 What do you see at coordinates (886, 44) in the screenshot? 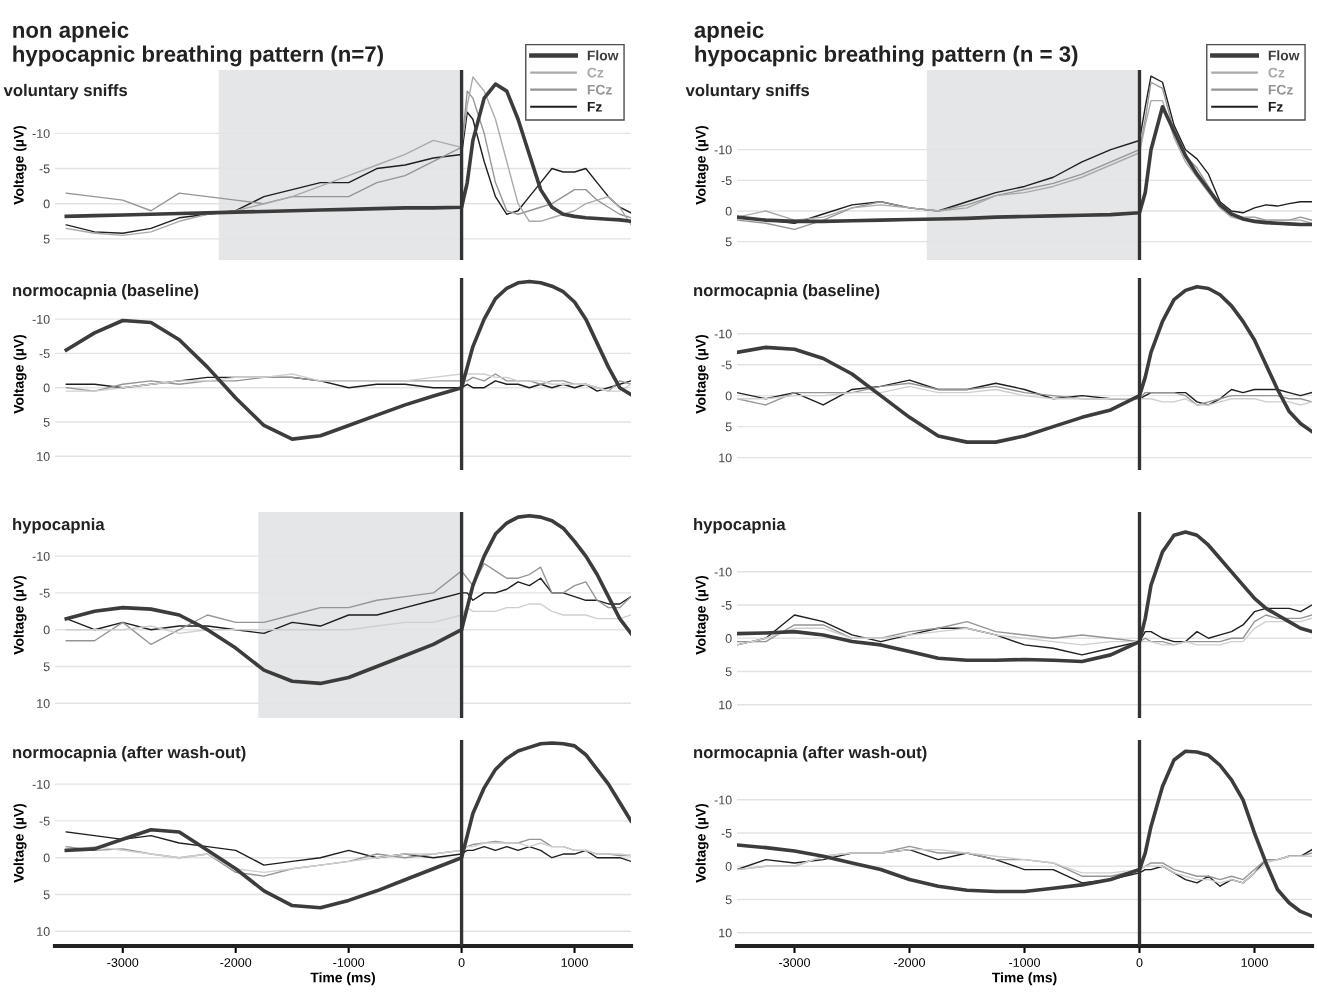
I see `chart-title: apneic hypocapnic breathing pattern (n = 3)` at bounding box center [886, 44].